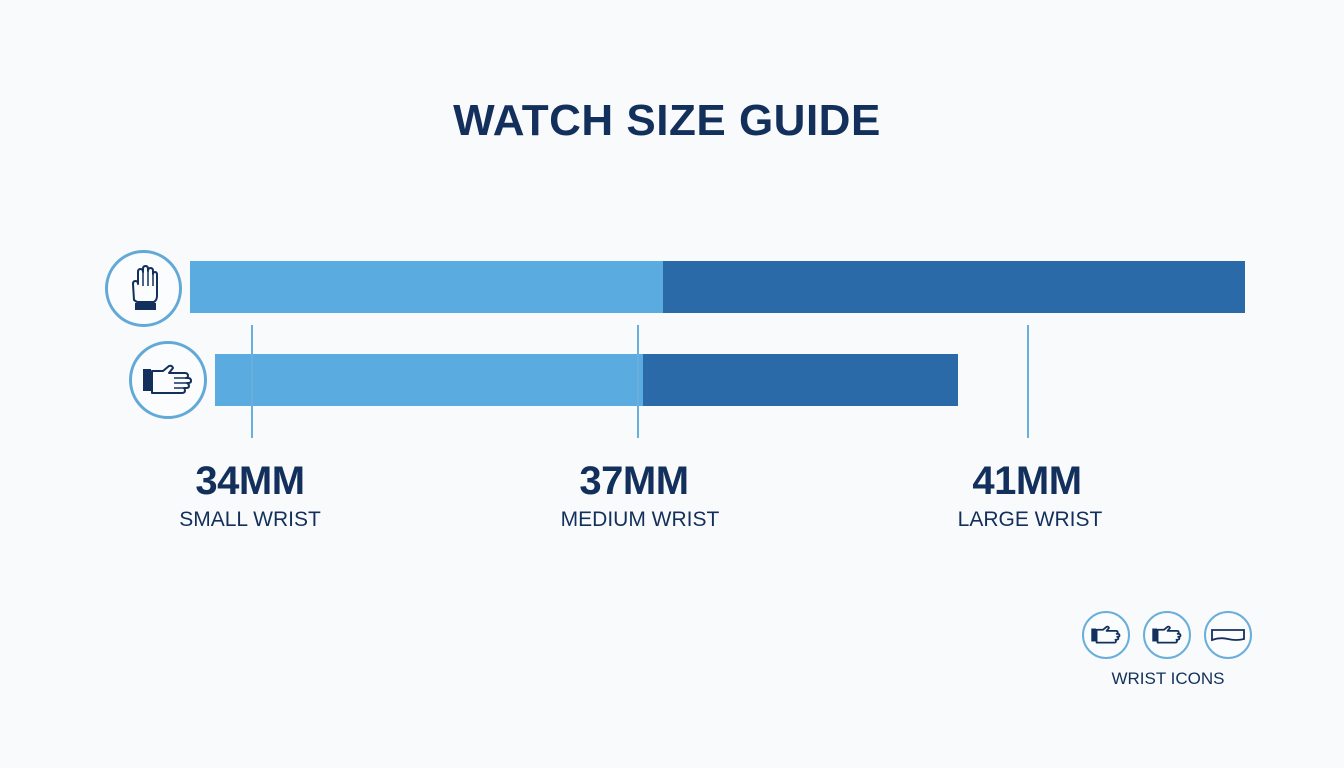 The width and height of the screenshot is (1344, 768). I want to click on wrist-label-medium: MEDIUM WRIST, so click(640, 519).